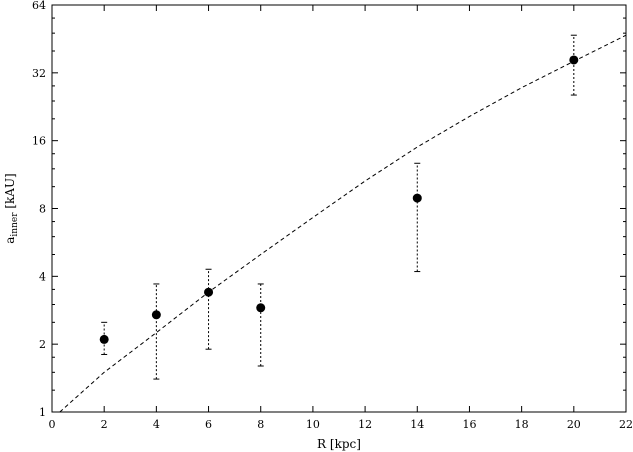 Image resolution: width=633 pixels, height=452 pixels. Describe the element at coordinates (365, 424) in the screenshot. I see `x-tick-label: 12` at that location.